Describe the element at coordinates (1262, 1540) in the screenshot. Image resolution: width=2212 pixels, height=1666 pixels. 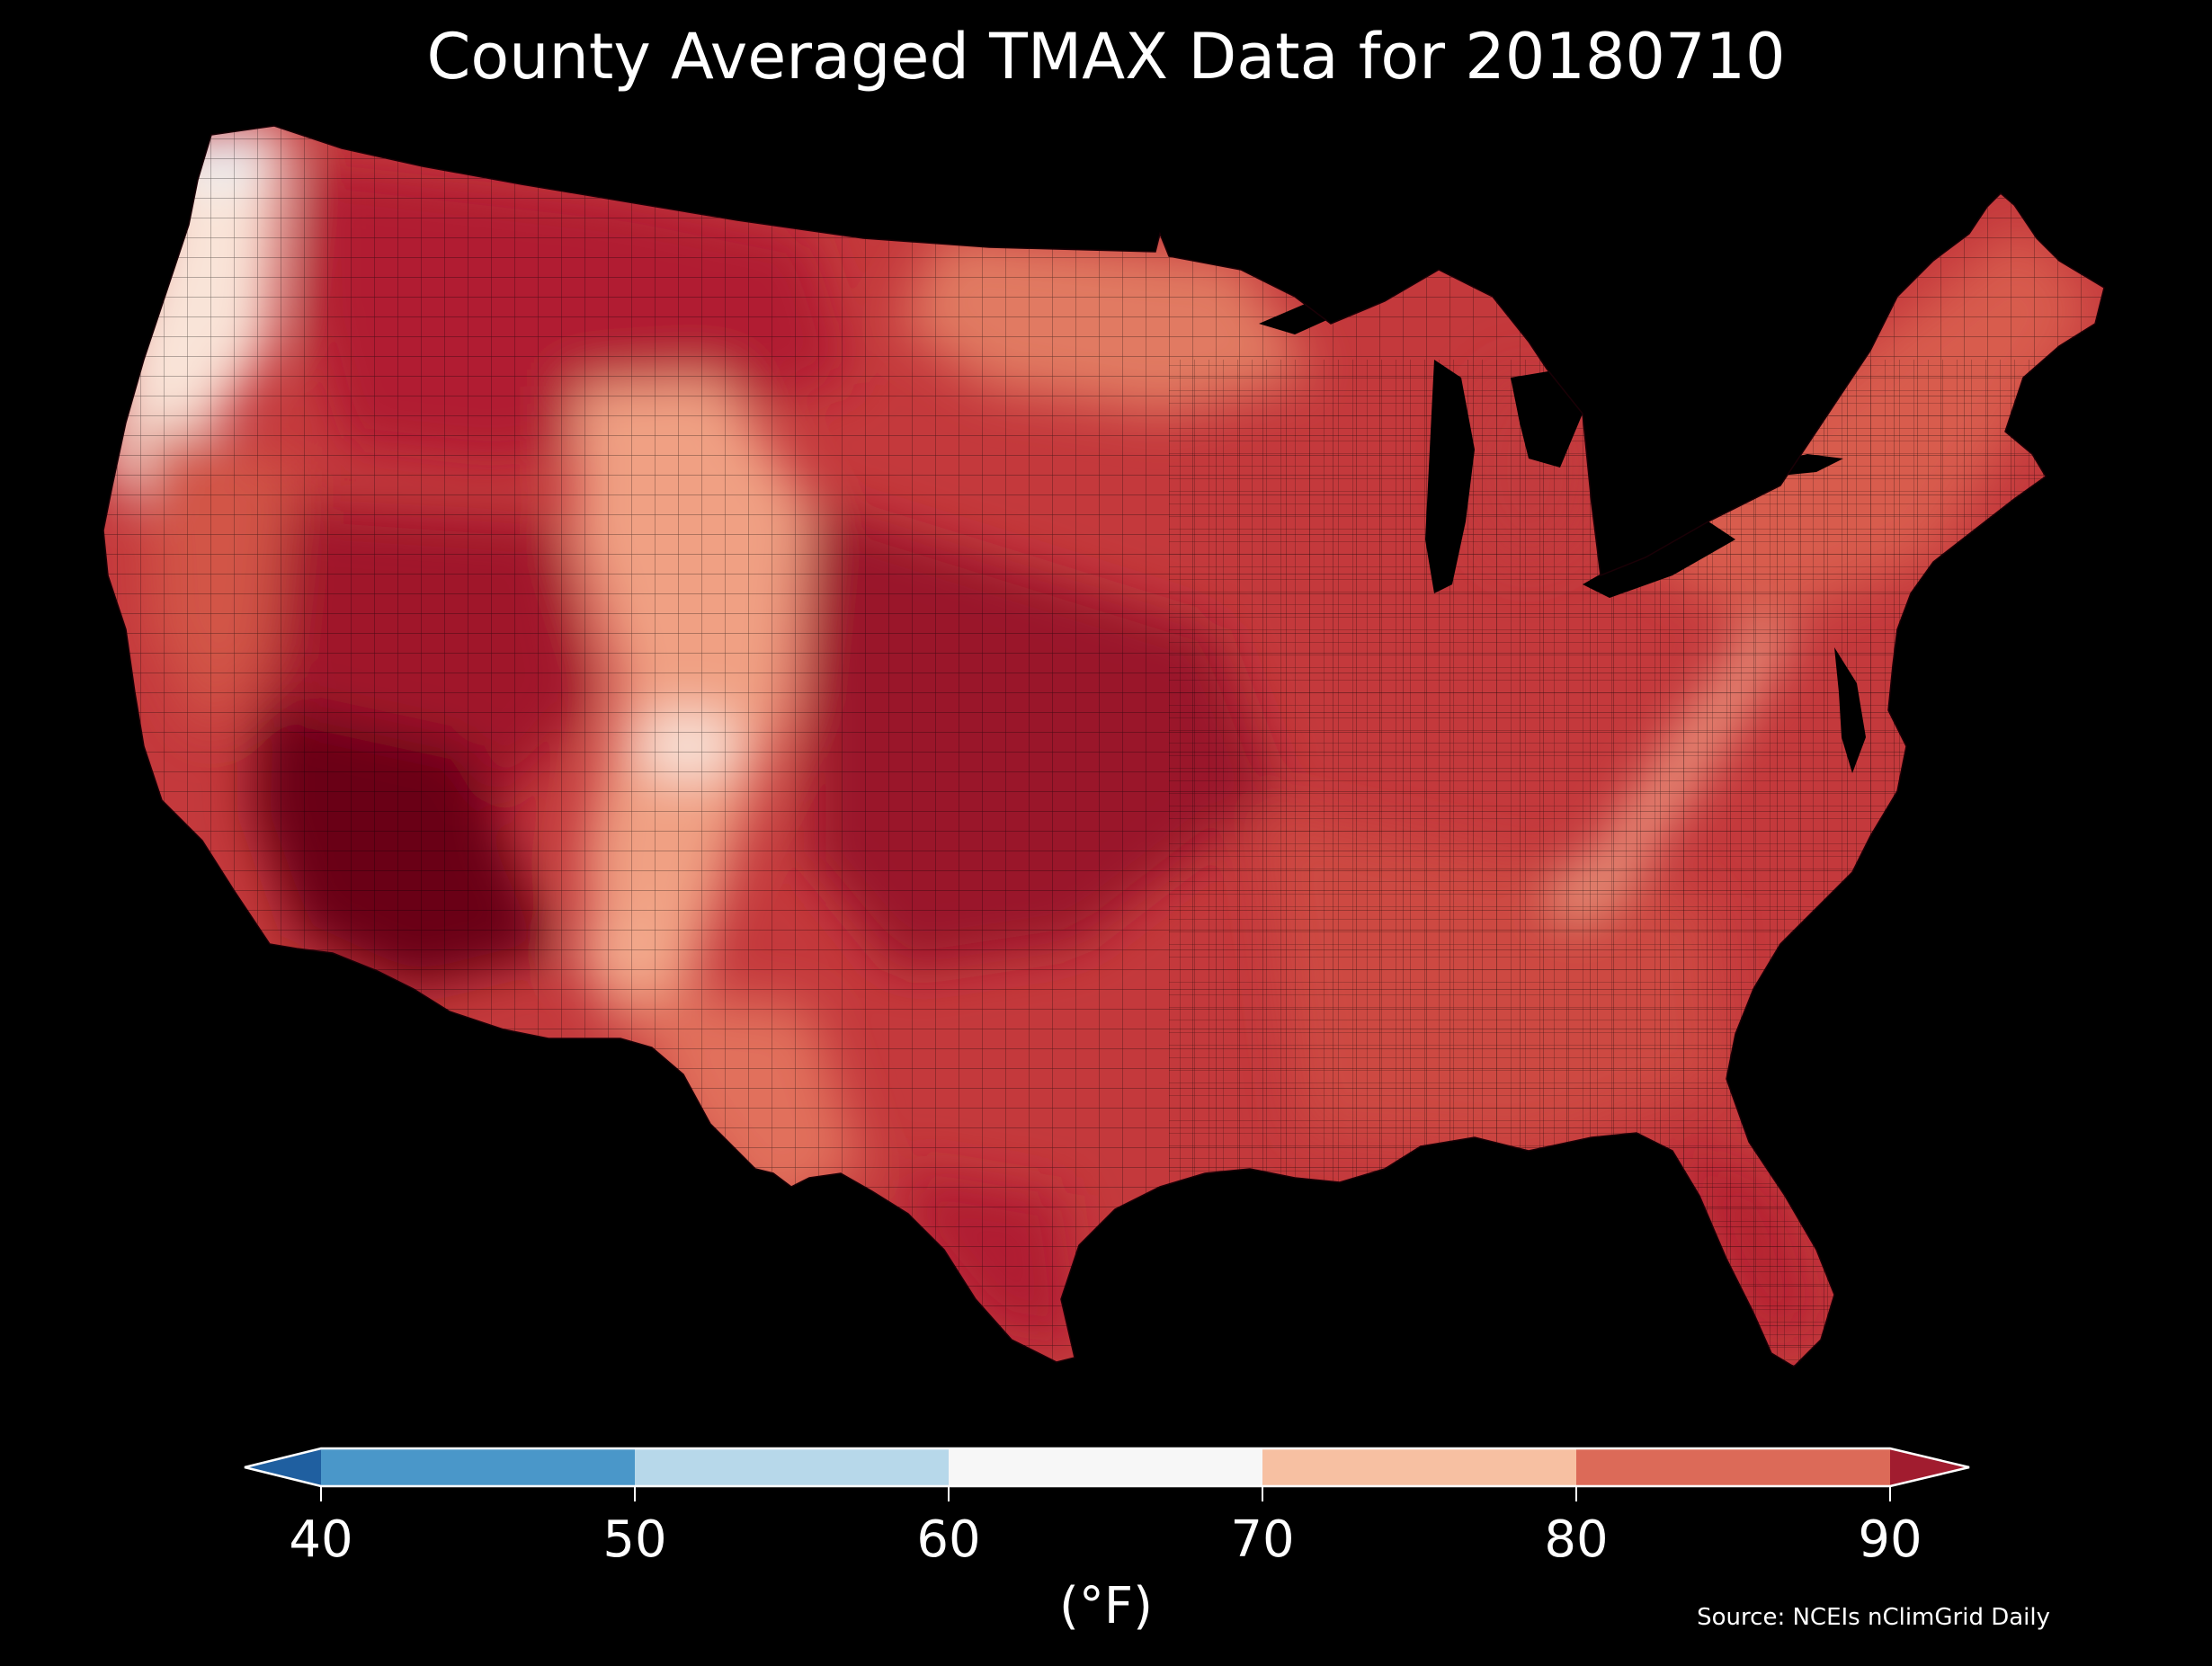
I see `colorbar-tick-label-70: 70` at that location.